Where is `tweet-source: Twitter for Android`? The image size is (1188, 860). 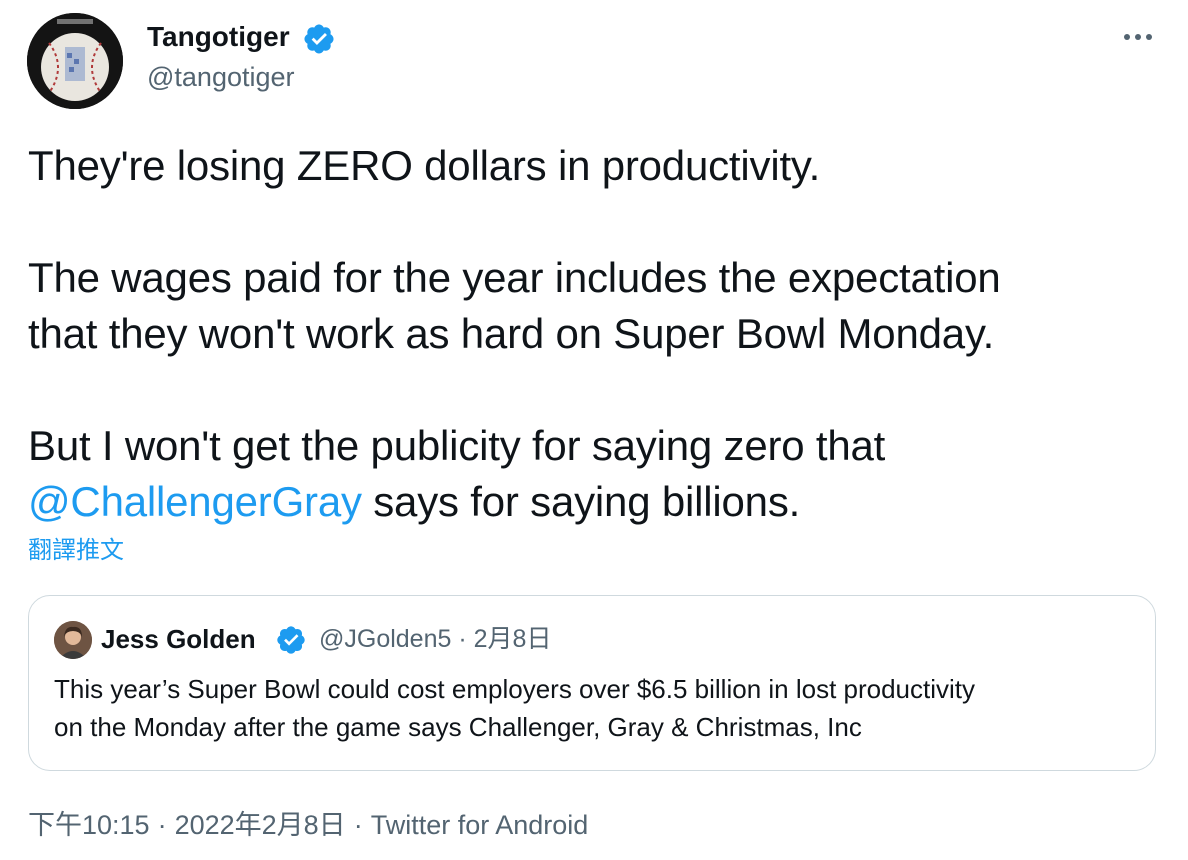 tweet-source: Twitter for Android is located at coordinates (479, 825).